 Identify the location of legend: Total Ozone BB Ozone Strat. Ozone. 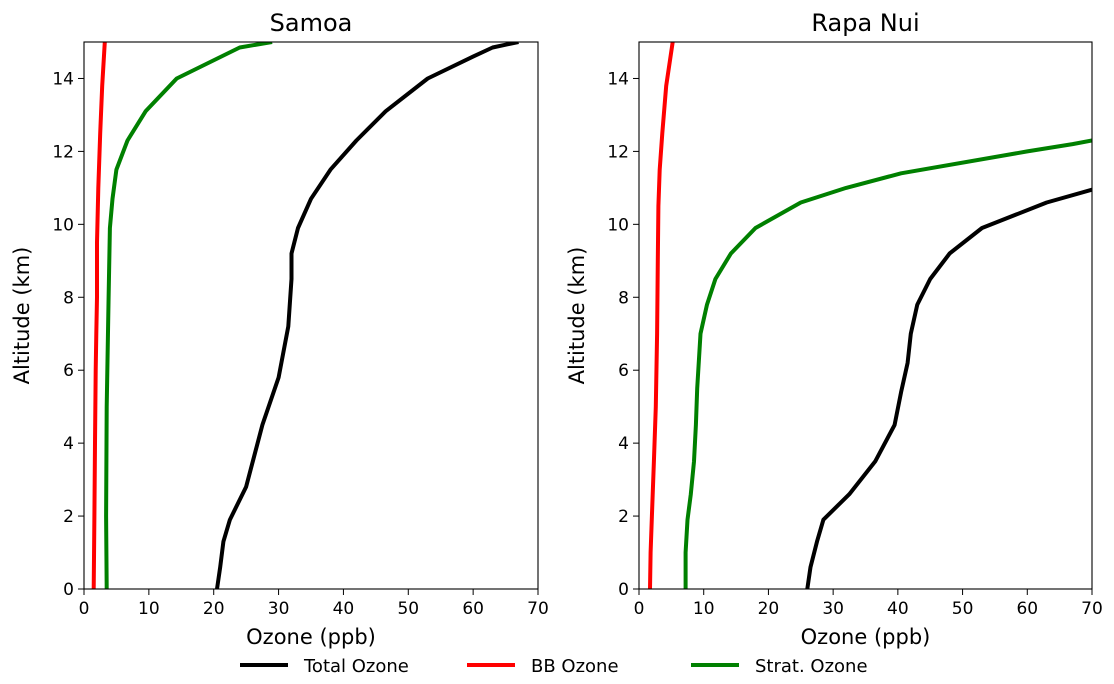
(554, 666).